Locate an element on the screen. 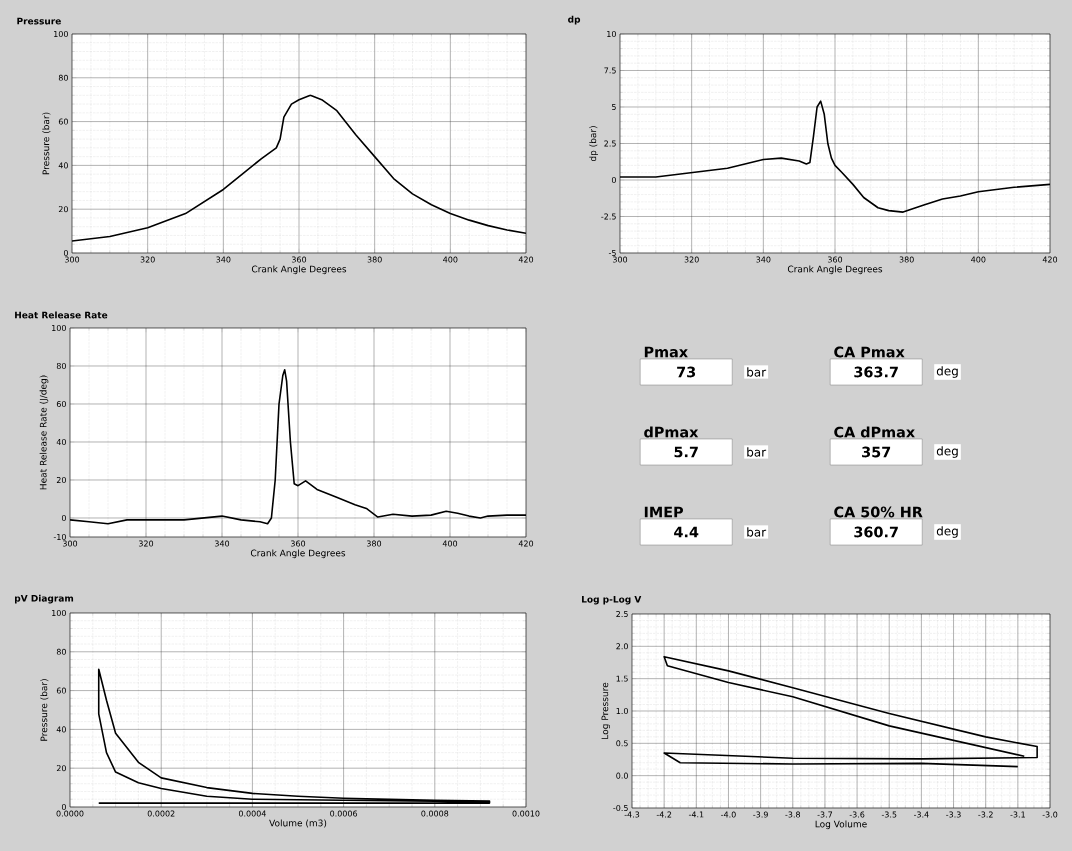 The width and height of the screenshot is (1072, 851). text: 360.7 is located at coordinates (876, 532).